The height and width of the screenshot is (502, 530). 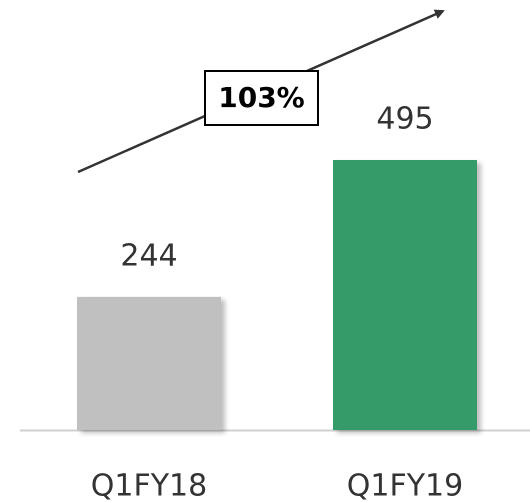 I want to click on annotation-box, so click(x=261, y=98).